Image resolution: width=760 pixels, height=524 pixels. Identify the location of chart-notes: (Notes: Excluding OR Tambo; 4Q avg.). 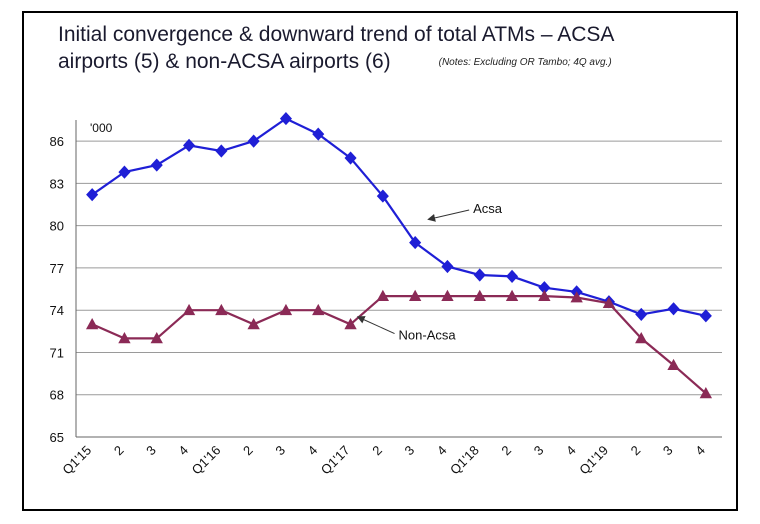
(525, 62).